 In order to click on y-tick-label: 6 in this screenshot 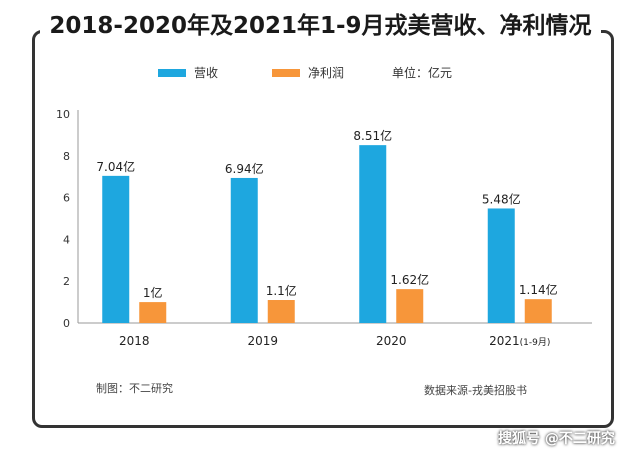, I will do `click(66, 198)`.